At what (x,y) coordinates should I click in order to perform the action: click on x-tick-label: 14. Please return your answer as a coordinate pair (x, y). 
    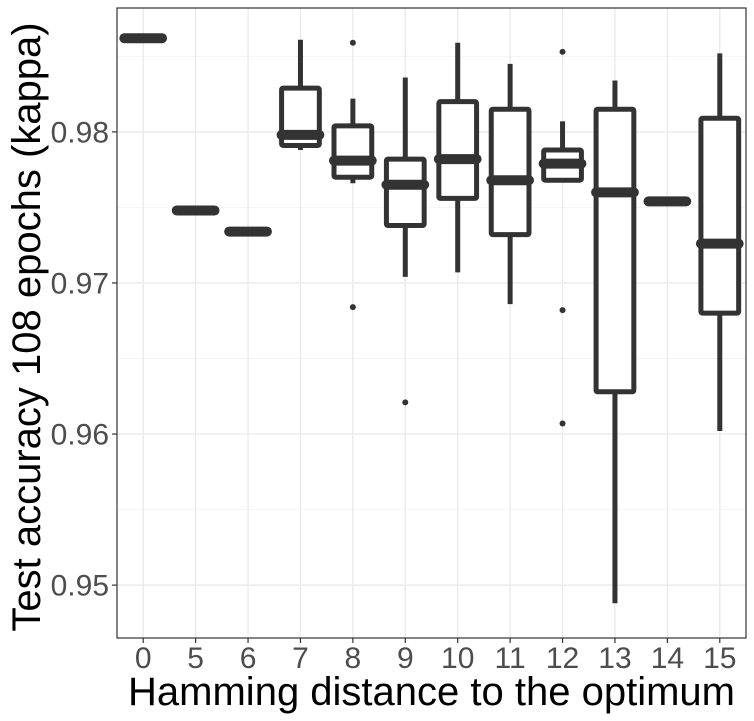
    Looking at the image, I should click on (667, 658).